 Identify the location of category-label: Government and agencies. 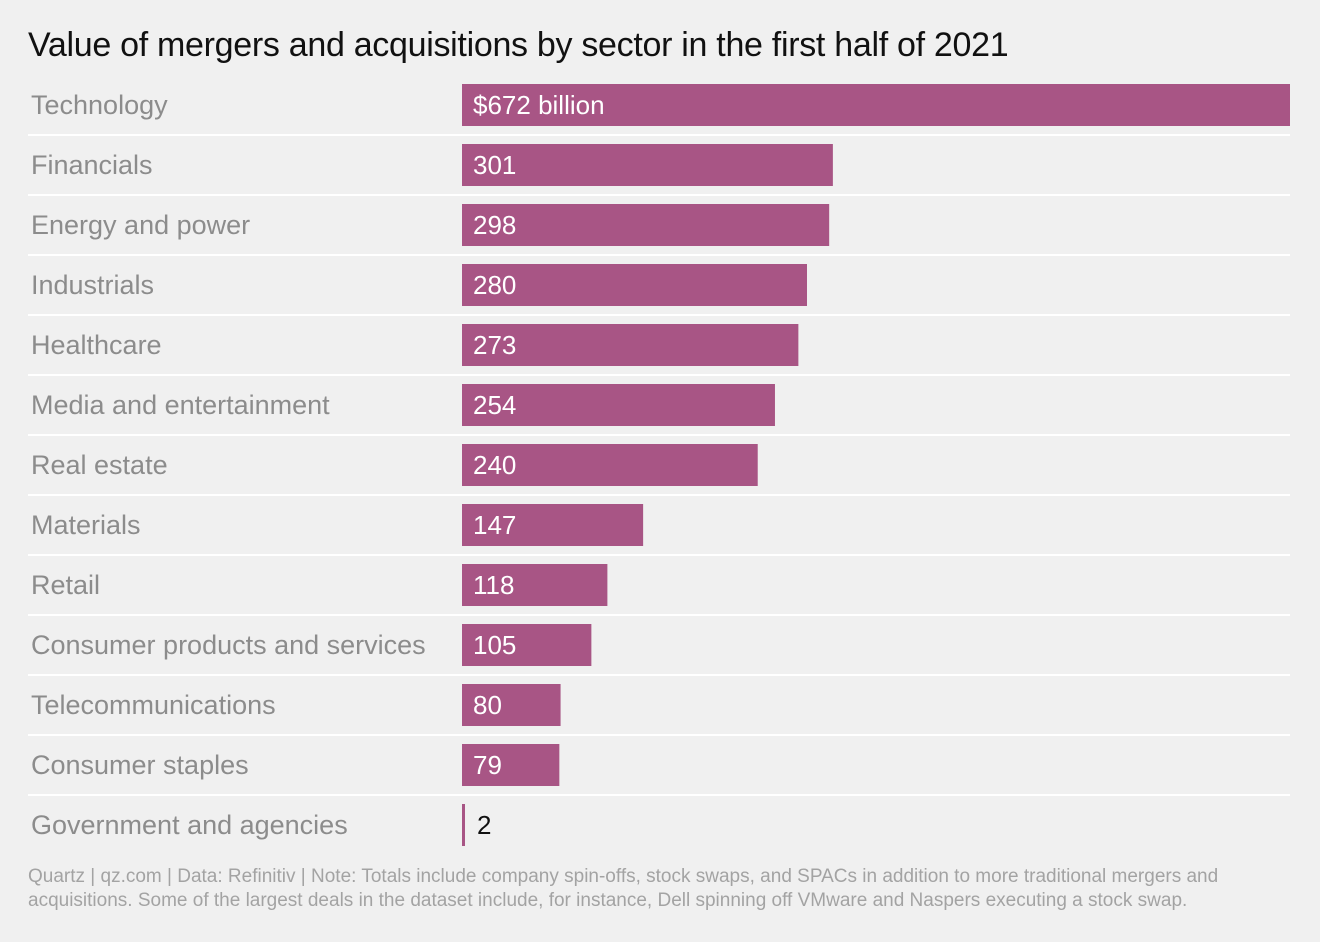
(189, 825).